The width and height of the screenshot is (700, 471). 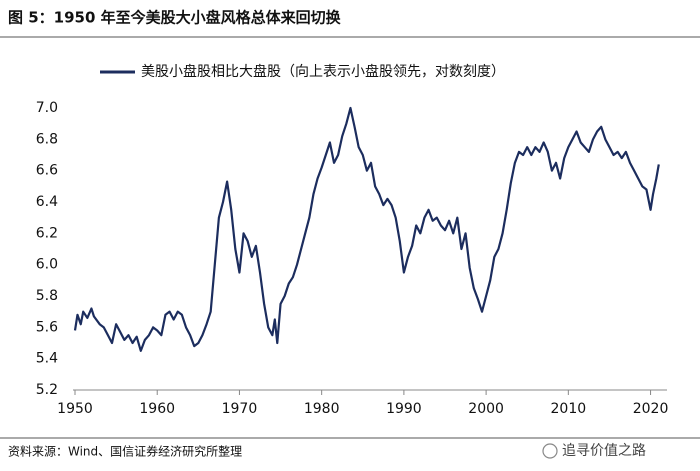 I want to click on y-tick-label: 6.0, so click(x=47, y=265).